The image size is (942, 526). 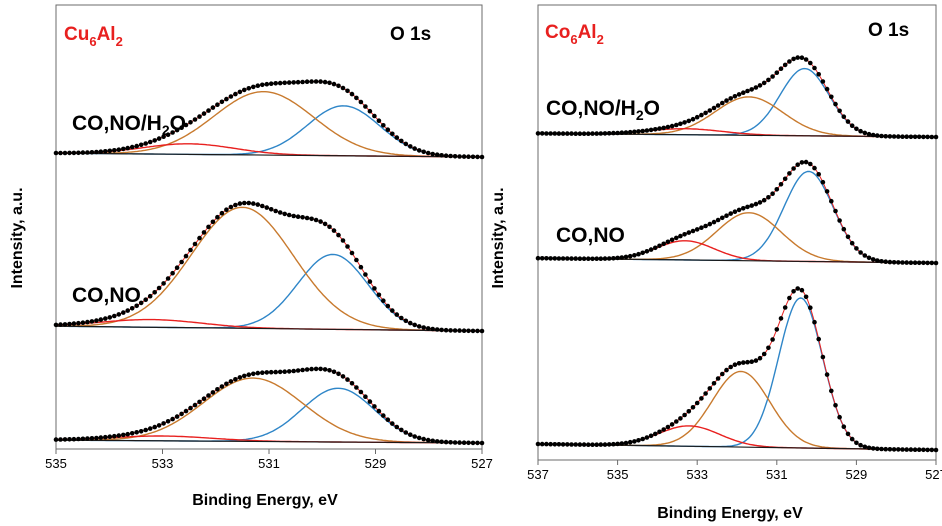 I want to click on background-line, so click(x=269, y=155).